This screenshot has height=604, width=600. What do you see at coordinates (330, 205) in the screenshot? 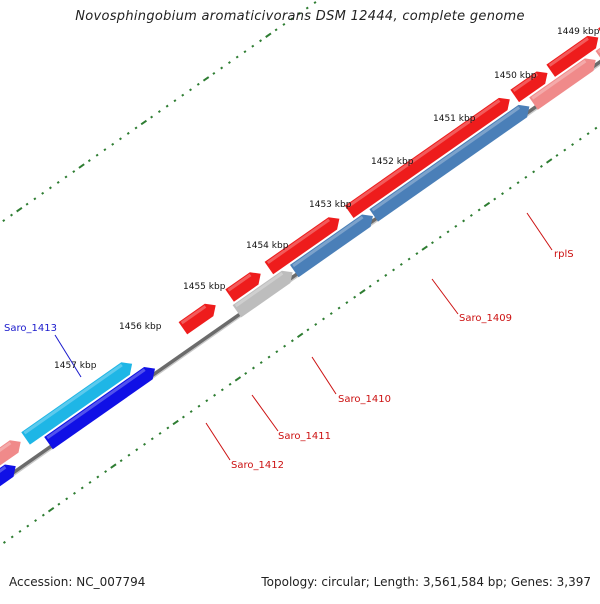
I see `scale-label-1453: 1453 kbp` at bounding box center [330, 205].